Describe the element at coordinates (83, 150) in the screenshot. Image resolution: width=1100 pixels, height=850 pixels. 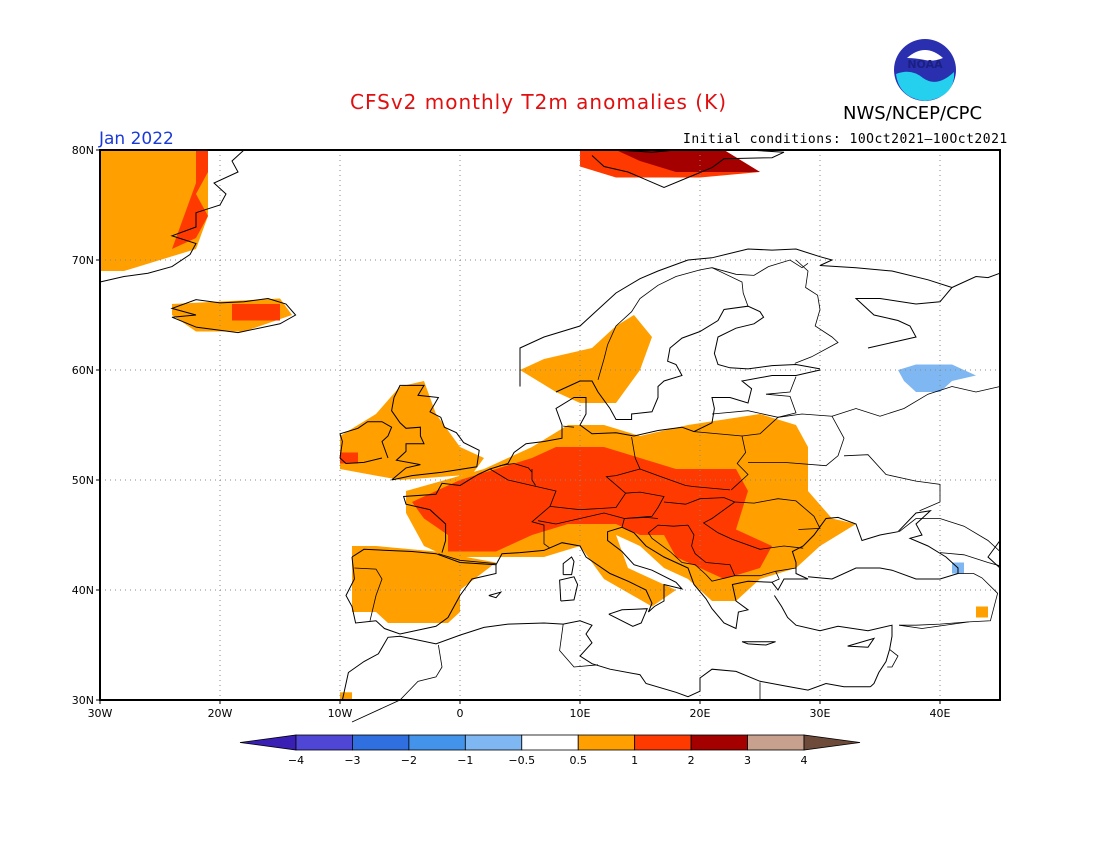
I see `lat-tick-label: 80N` at that location.